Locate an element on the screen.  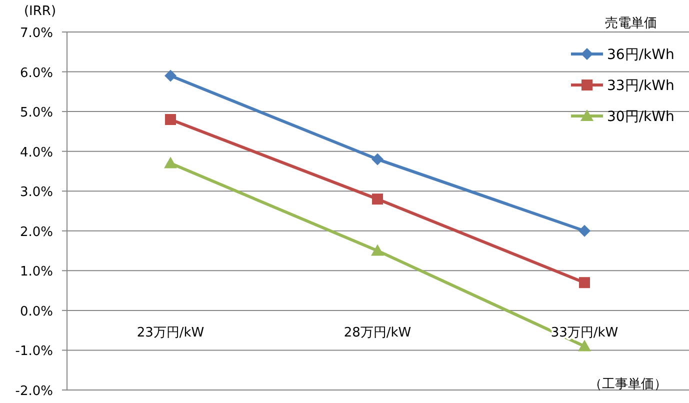
y-axis-title: (IRR) is located at coordinates (40, 11).